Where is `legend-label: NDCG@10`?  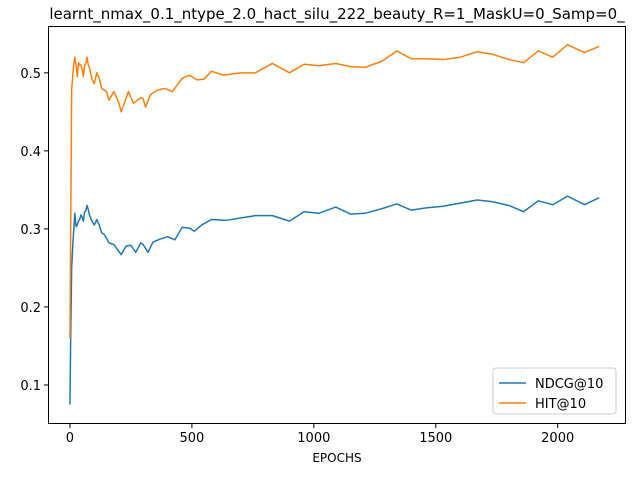 legend-label: NDCG@10 is located at coordinates (569, 384).